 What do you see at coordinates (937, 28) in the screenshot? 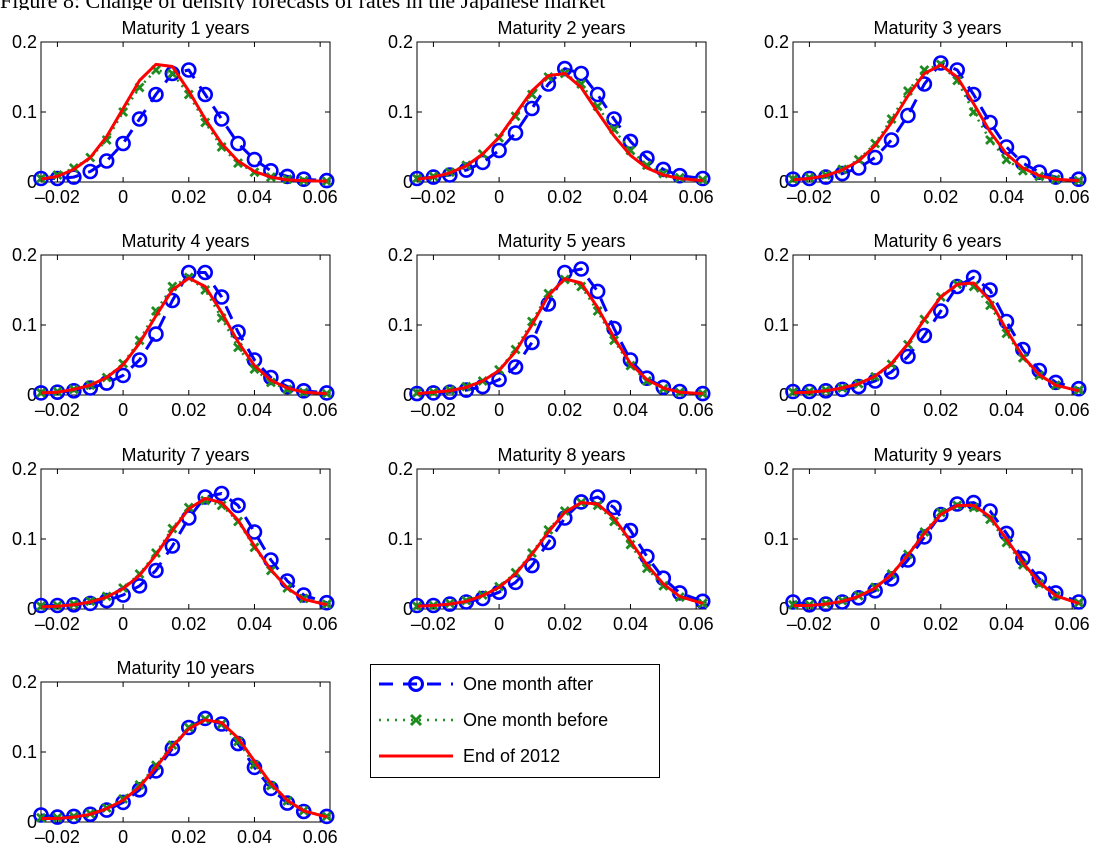
I see `chart-title: Maturity 3 years` at bounding box center [937, 28].